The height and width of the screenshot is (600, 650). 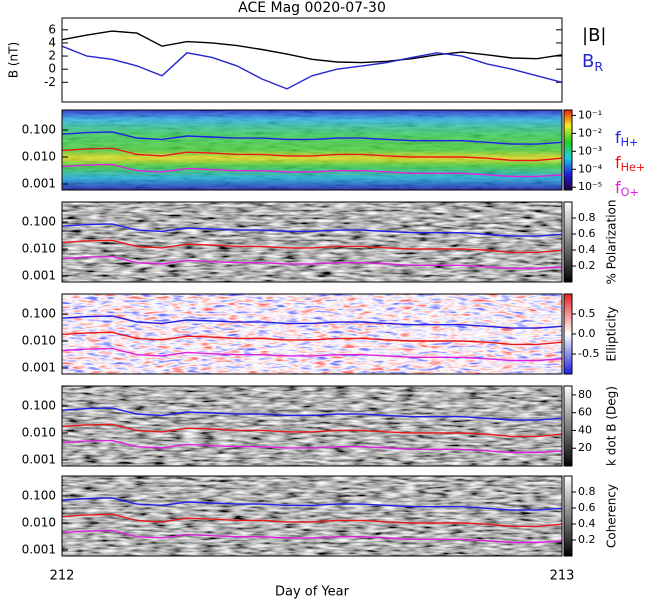 What do you see at coordinates (50, 82) in the screenshot?
I see `y-tick-label: -2` at bounding box center [50, 82].